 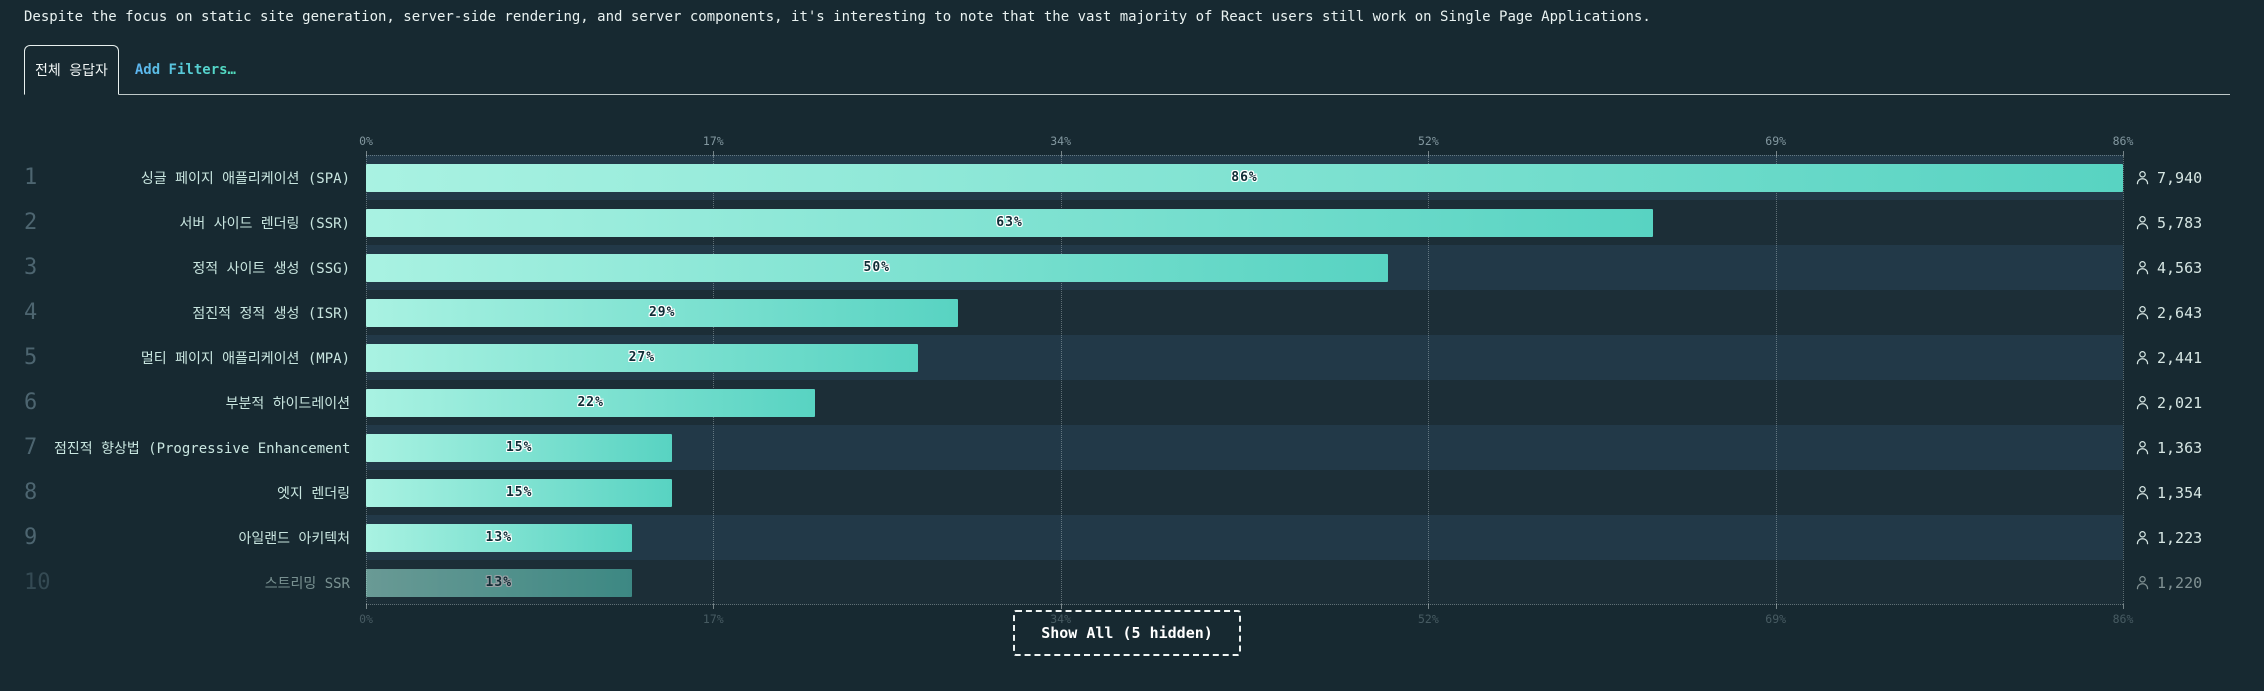 I want to click on row-rank: 2, so click(x=31, y=223).